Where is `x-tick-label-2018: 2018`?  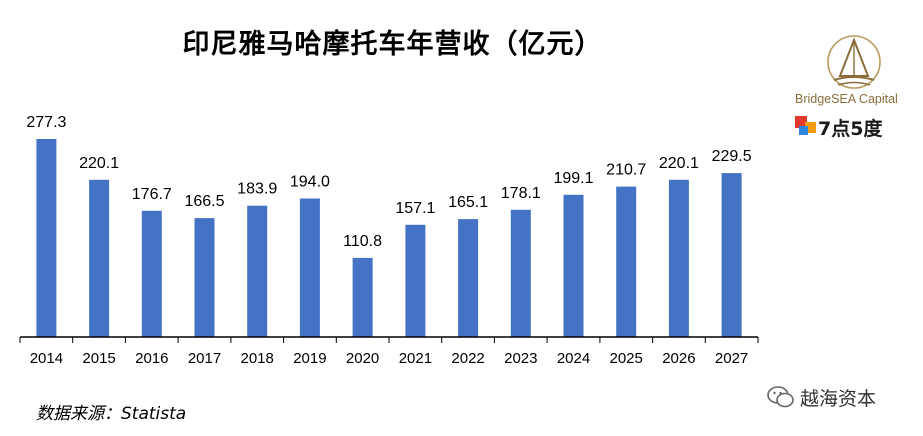 x-tick-label-2018: 2018 is located at coordinates (257, 358).